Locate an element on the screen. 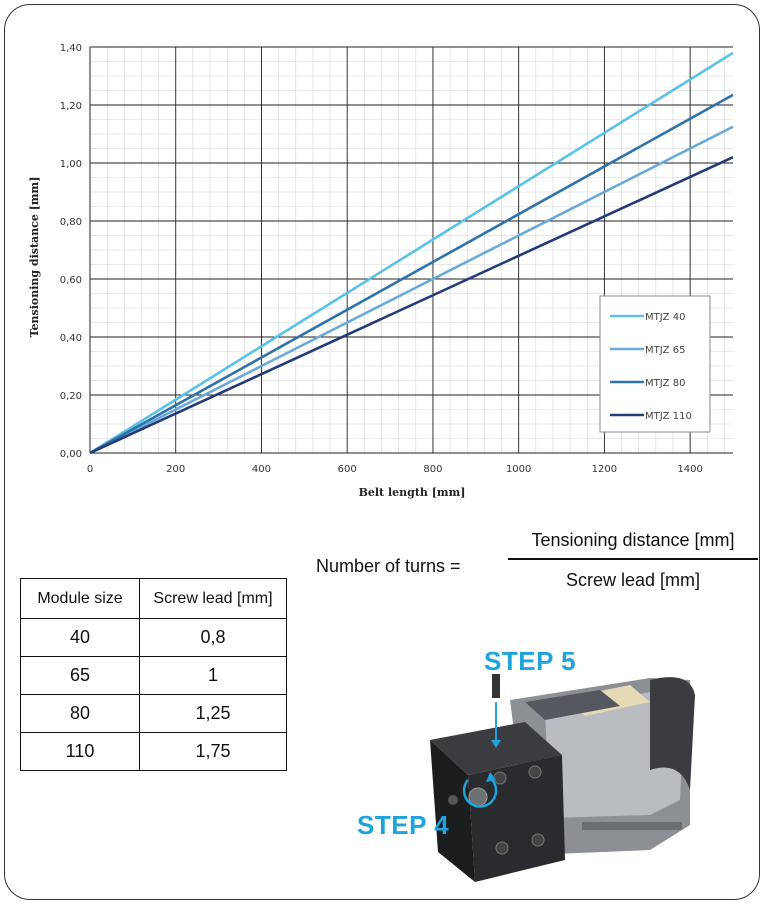  y-tick-label: 0,40 is located at coordinates (71, 338).